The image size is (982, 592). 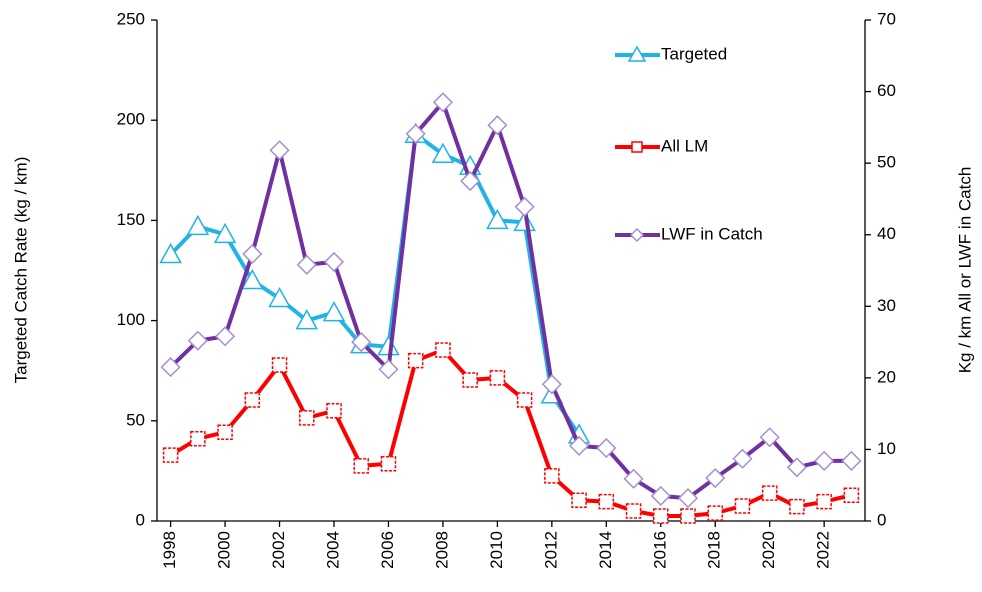 What do you see at coordinates (550, 550) in the screenshot?
I see `x-tick-label: 2012` at bounding box center [550, 550].